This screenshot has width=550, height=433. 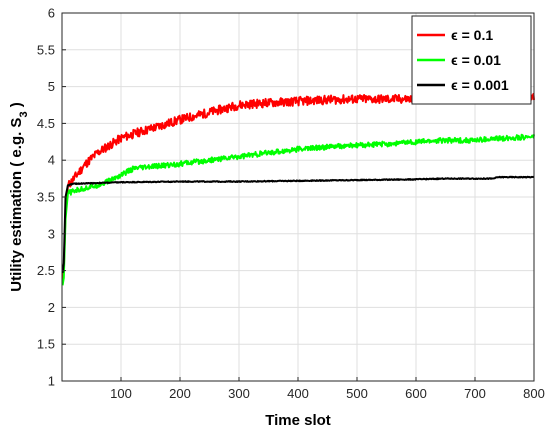 What do you see at coordinates (46, 344) in the screenshot?
I see `y-tick-label: 1.5` at bounding box center [46, 344].